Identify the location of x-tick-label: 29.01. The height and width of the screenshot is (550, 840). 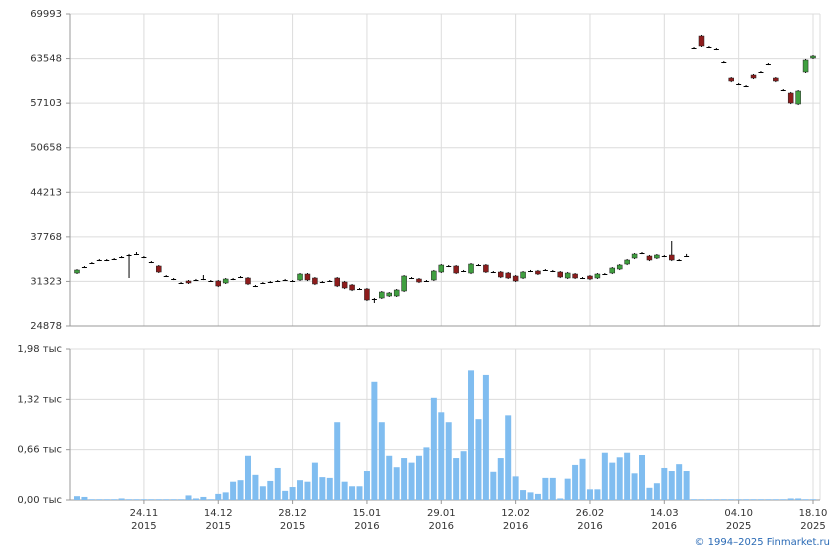
(441, 513).